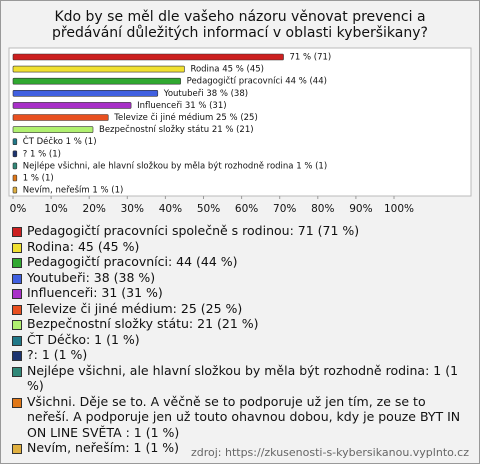  What do you see at coordinates (83, 339) in the screenshot?
I see `legend-label: ČT Déčko: 1 (1 %)` at bounding box center [83, 339].